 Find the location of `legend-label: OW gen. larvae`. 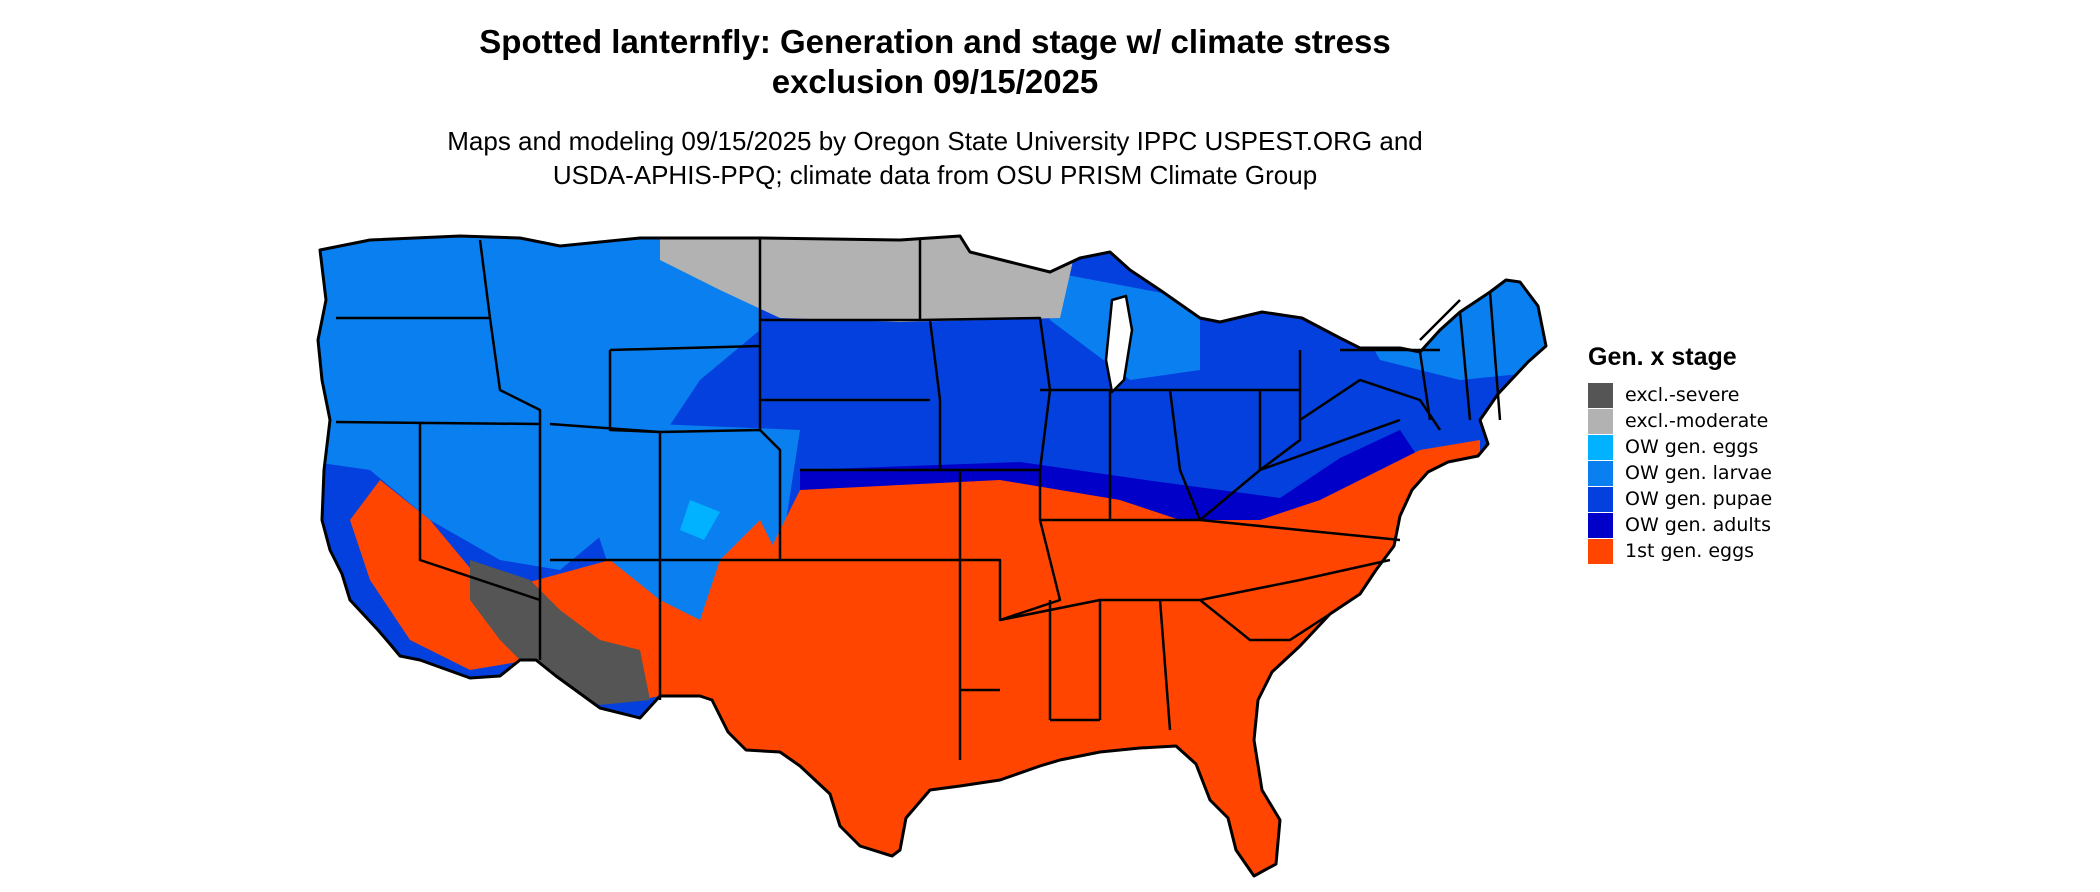

legend-label: OW gen. larvae is located at coordinates (1698, 473).